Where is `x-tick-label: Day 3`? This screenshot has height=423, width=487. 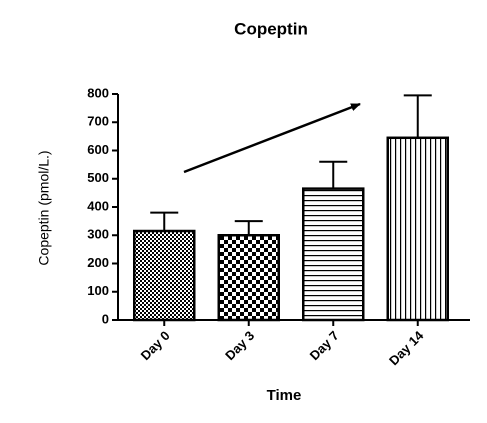
x-tick-label: Day 3 is located at coordinates (239, 345).